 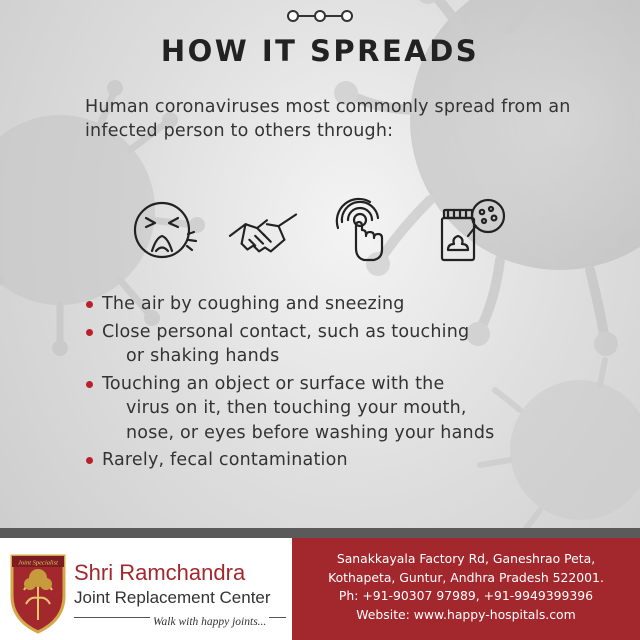 I want to click on brand-name: Shri Ramchandra, so click(x=160, y=572).